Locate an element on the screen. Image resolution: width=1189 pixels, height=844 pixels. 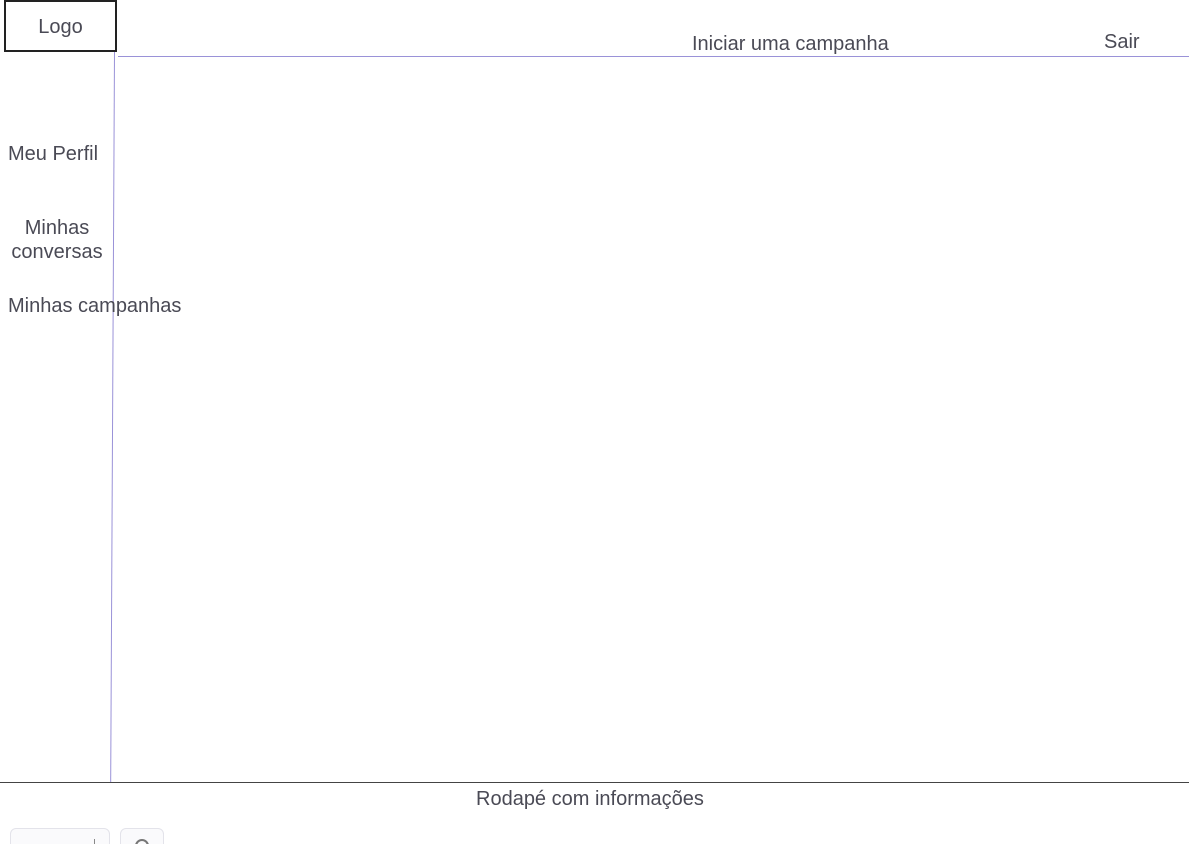
bottom-toolbar-button is located at coordinates (60, 836).